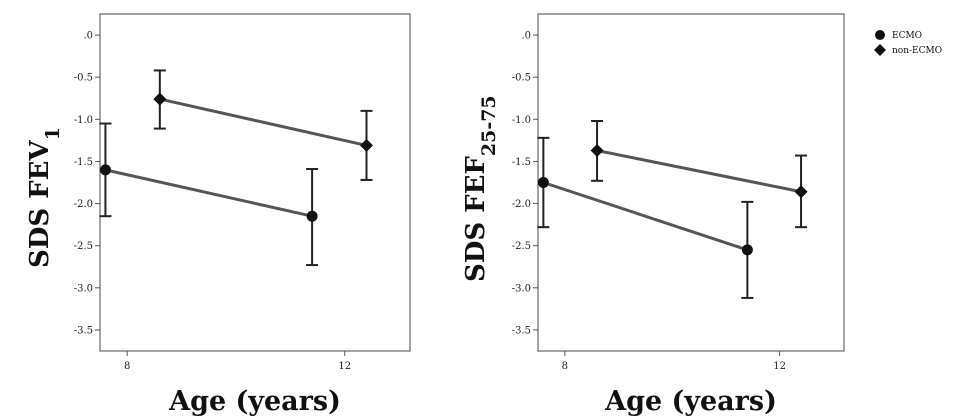  Describe the element at coordinates (237, 361) in the screenshot. I see `x-ticks-fev1: 8 12` at that location.